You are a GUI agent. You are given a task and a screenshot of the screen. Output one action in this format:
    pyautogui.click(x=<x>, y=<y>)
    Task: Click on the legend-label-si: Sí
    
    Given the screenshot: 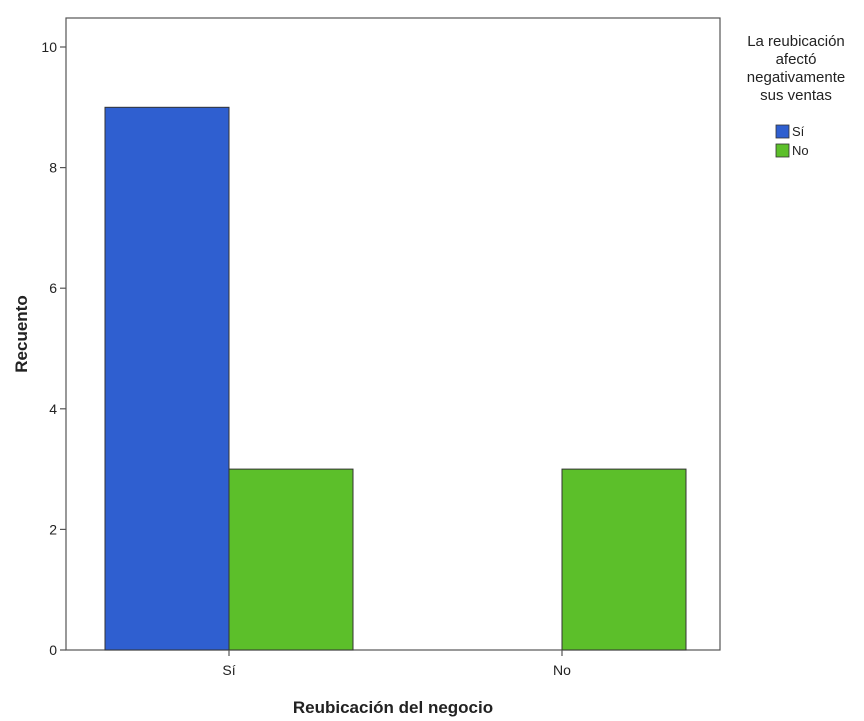 What is the action you would take?
    pyautogui.click(x=798, y=131)
    